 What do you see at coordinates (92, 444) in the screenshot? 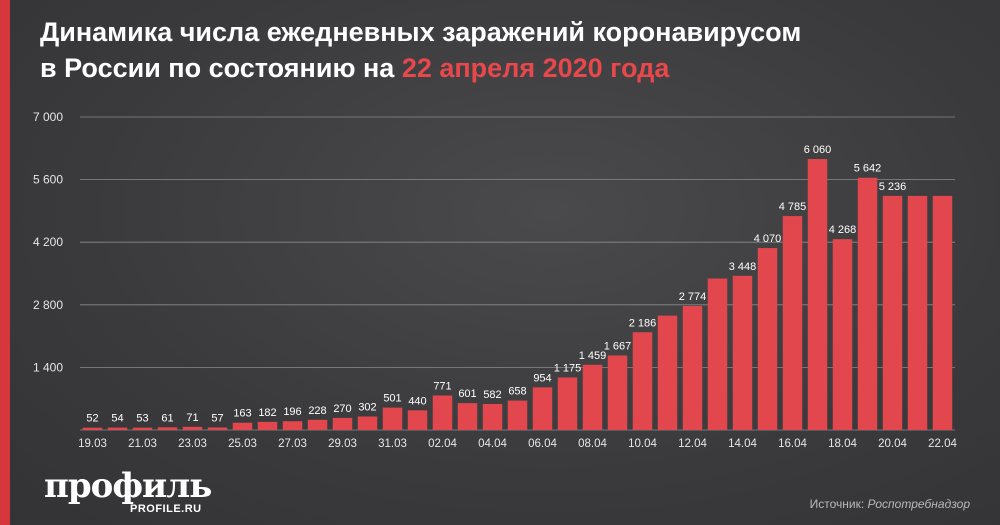
I see `x-tick-label: 19.03` at bounding box center [92, 444].